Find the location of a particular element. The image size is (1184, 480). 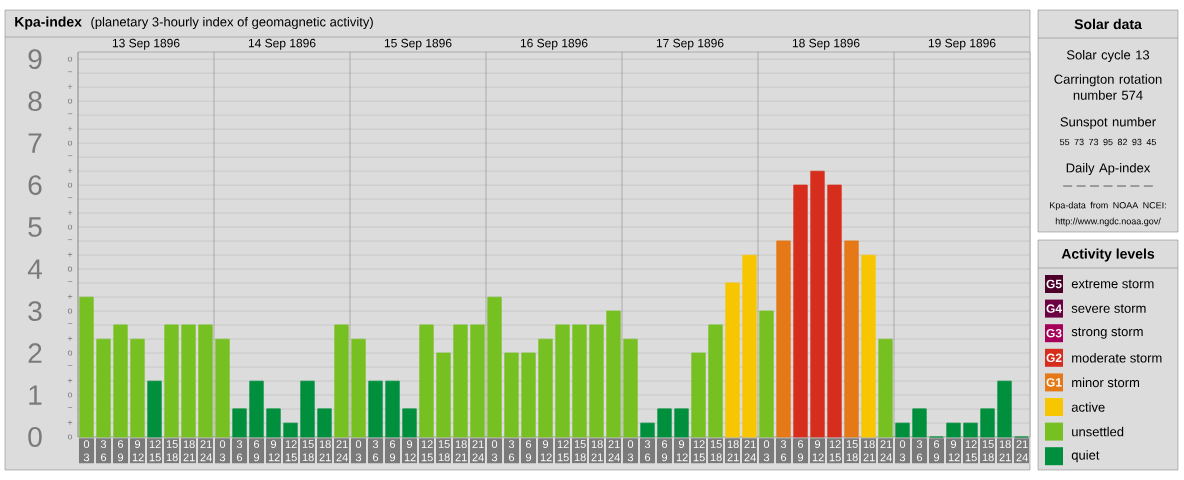

legend-label: strong storm is located at coordinates (1107, 333).